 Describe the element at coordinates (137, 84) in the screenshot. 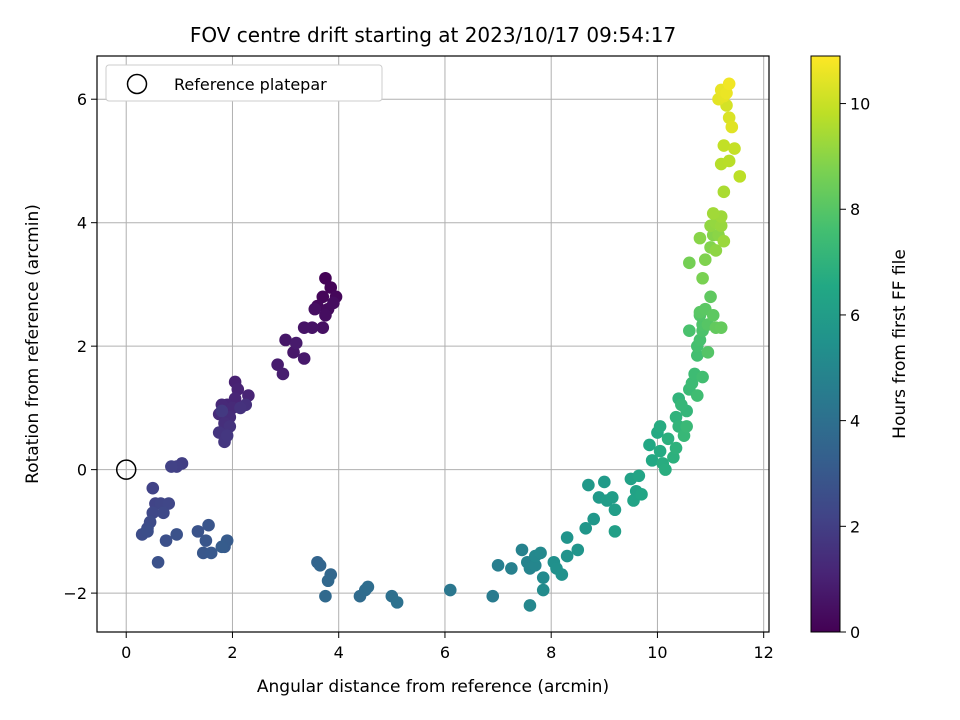

I see `legend-reference-marker` at that location.